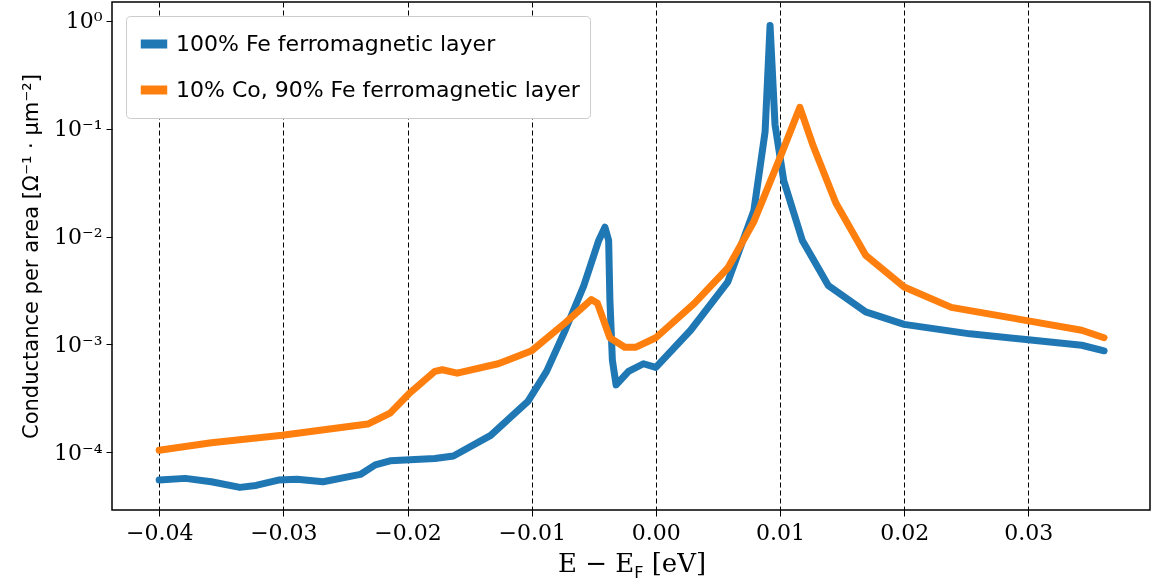 This screenshot has width=1153, height=588. I want to click on y-tick-label: 10⁻⁴, so click(78, 452).